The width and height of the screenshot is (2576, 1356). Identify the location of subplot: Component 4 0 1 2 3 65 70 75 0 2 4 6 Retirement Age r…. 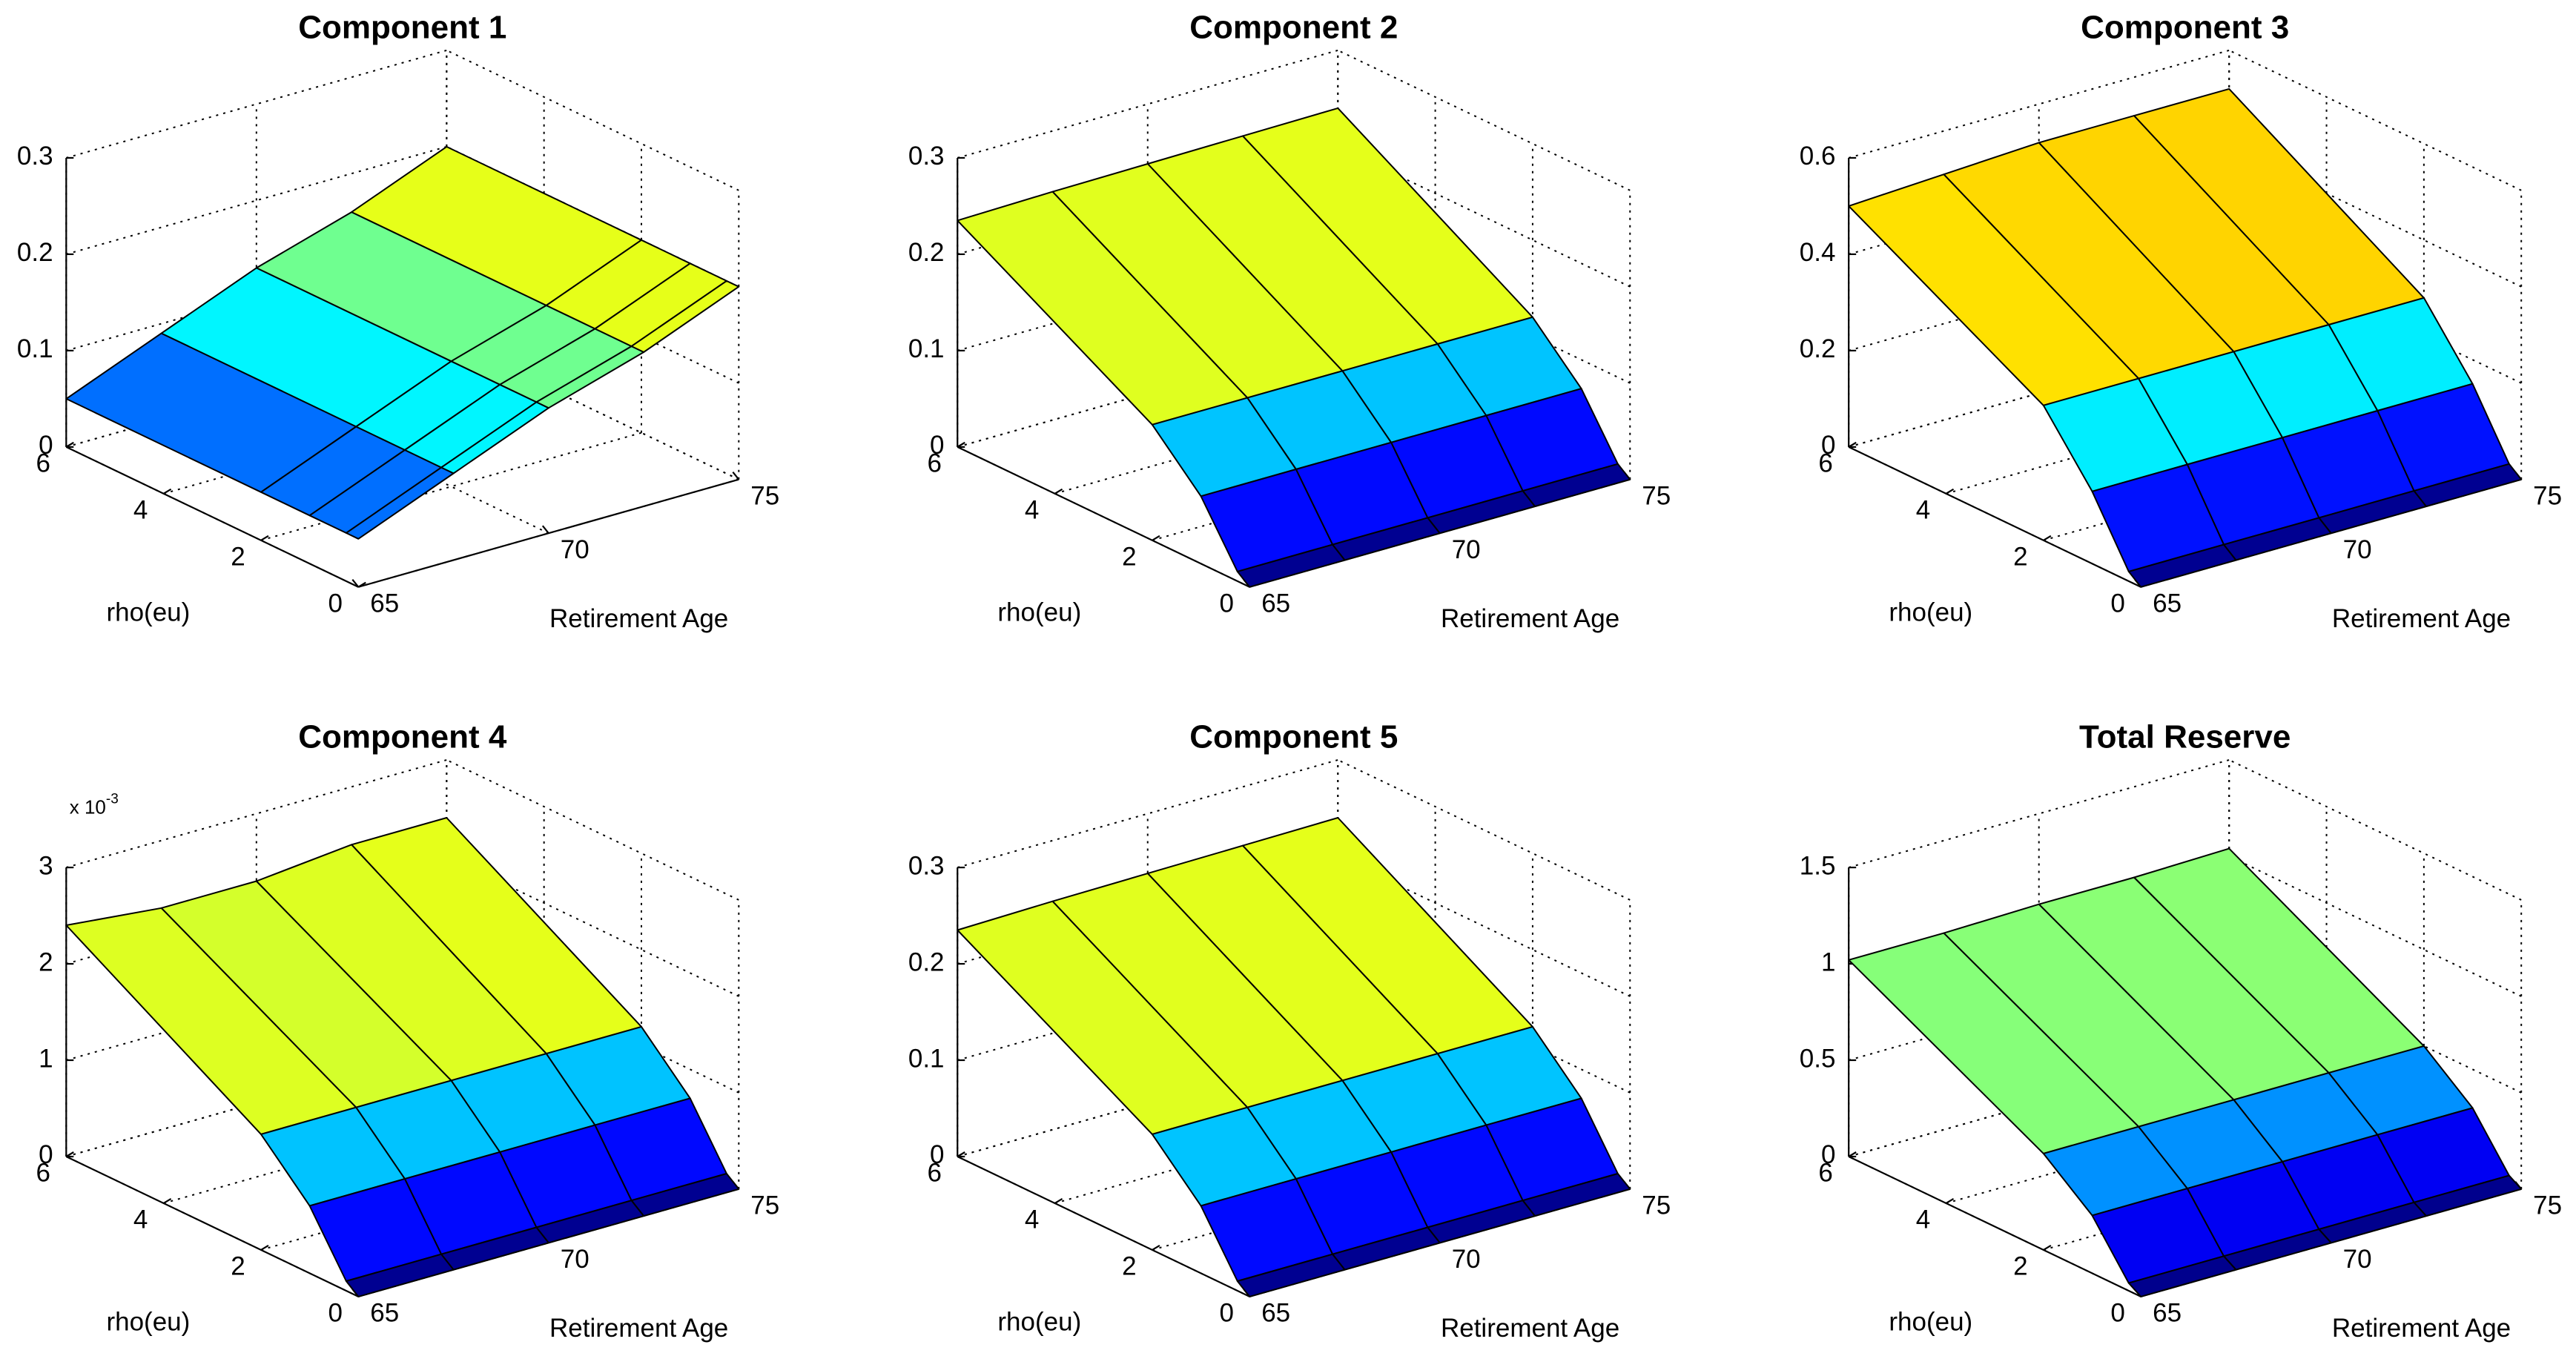
(408, 1031).